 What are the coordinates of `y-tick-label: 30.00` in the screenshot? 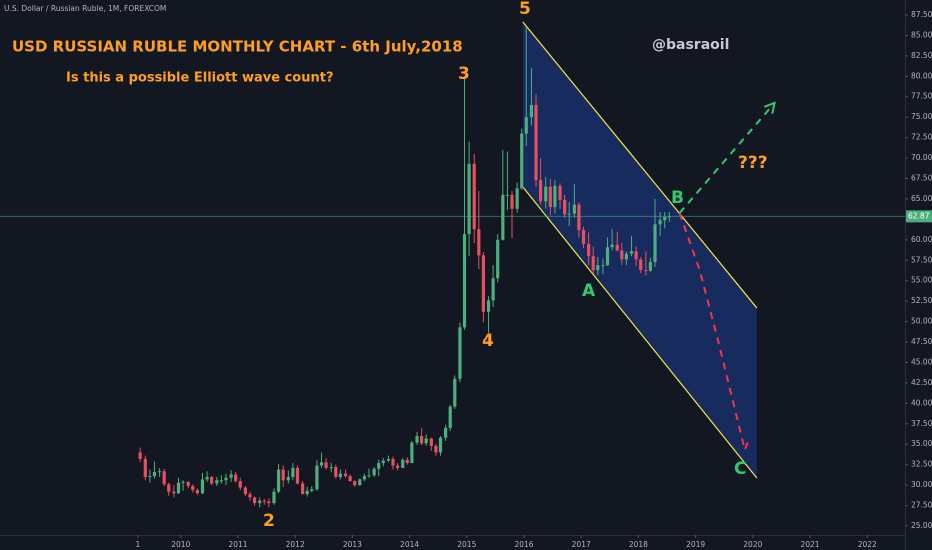 It's located at (921, 484).